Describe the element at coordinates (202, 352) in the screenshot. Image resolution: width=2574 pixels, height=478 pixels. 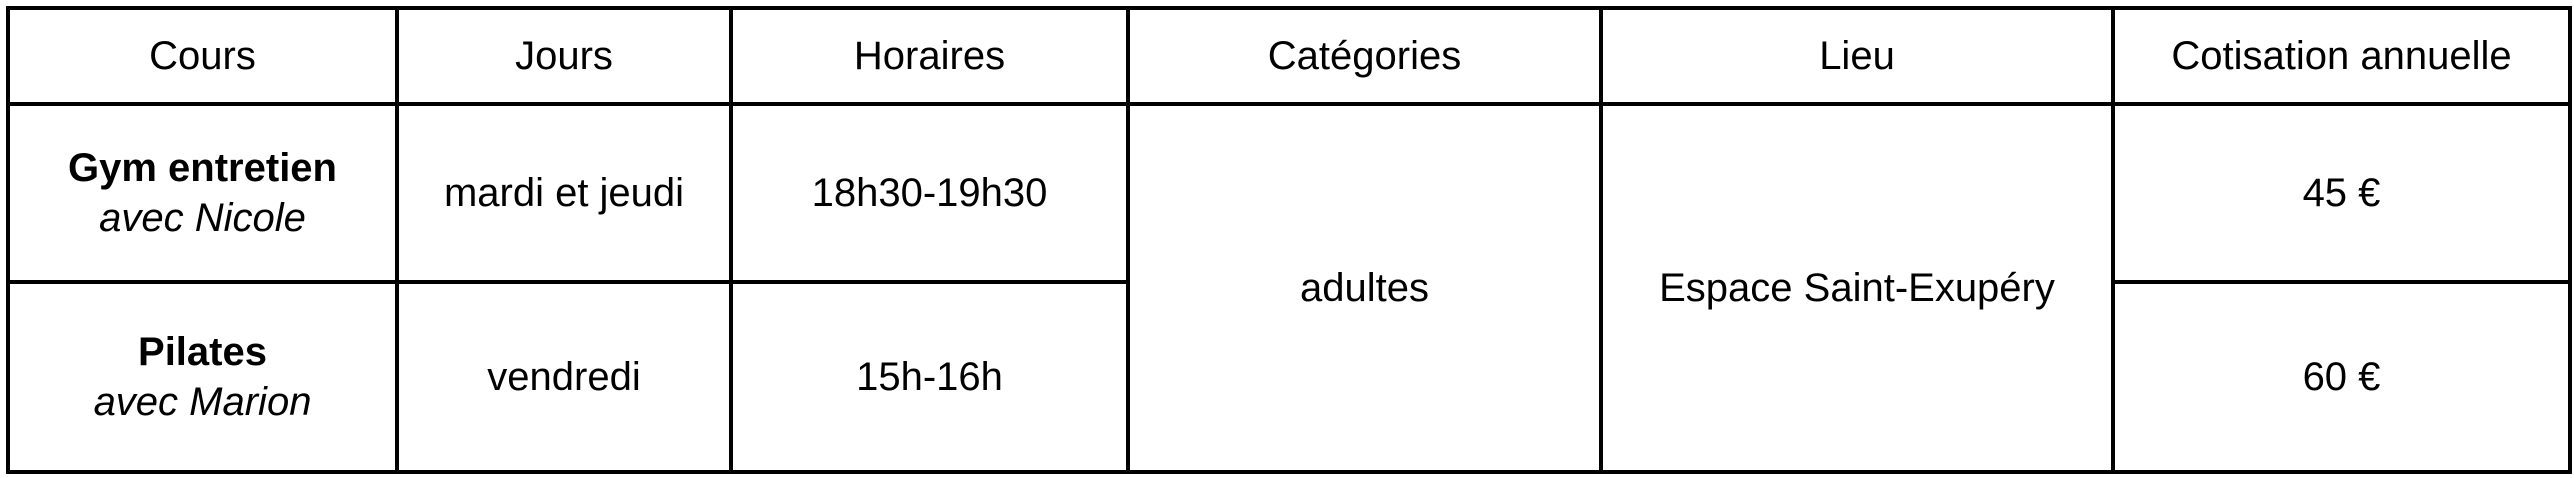
I see `course-name: Pilates` at that location.